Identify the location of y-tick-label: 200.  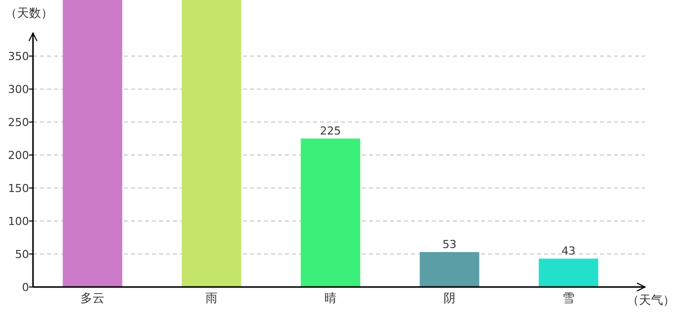
(18, 155).